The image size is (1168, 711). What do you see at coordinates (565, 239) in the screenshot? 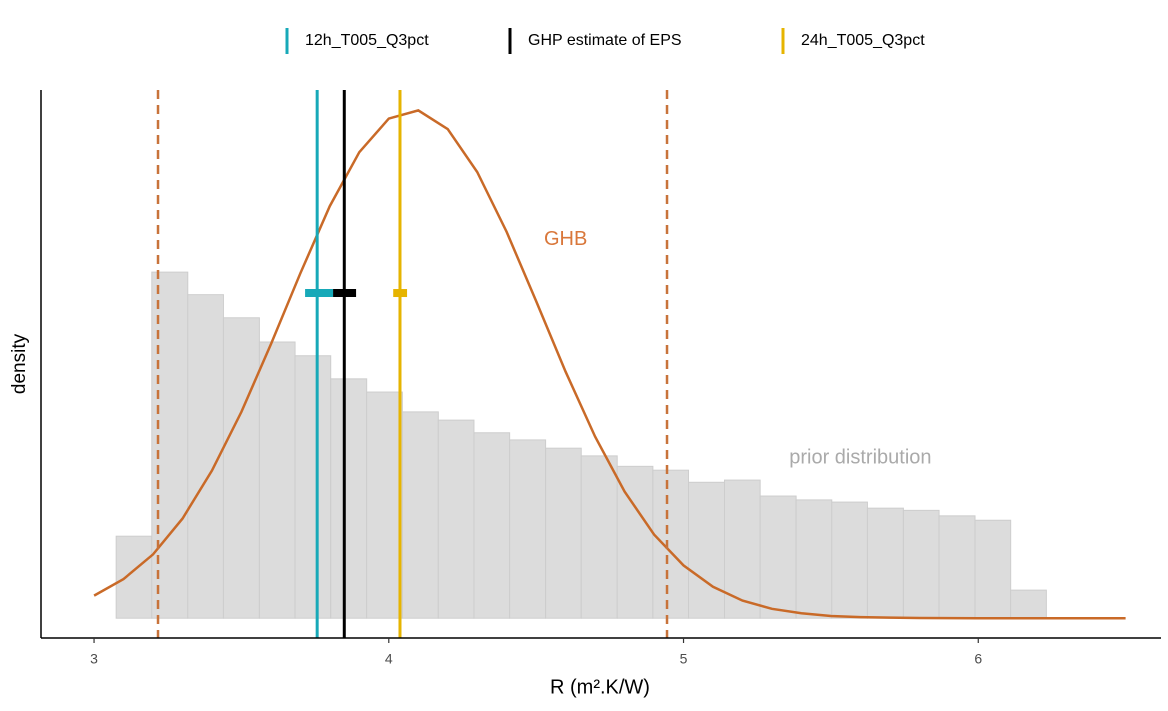
I see `annotation: GHB` at bounding box center [565, 239].